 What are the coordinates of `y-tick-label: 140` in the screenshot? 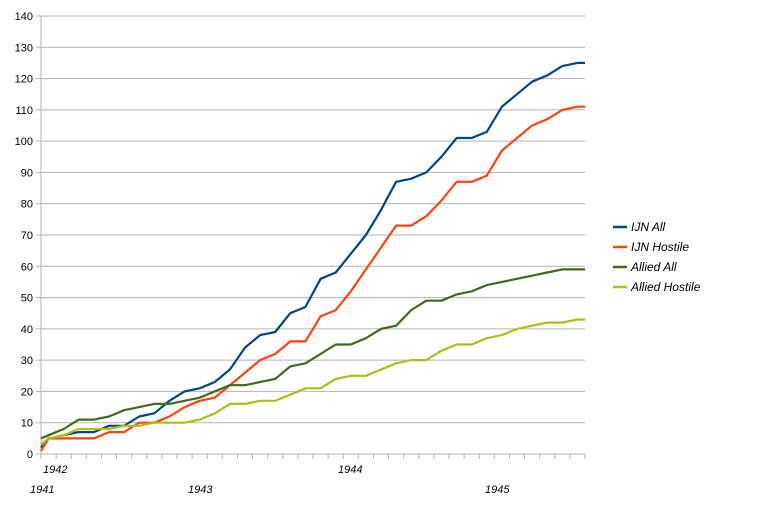 It's located at (24, 17).